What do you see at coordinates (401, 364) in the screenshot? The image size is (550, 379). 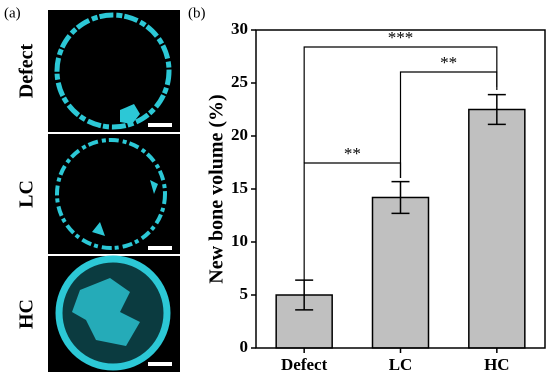 I see `x-tick-label: LC` at bounding box center [401, 364].